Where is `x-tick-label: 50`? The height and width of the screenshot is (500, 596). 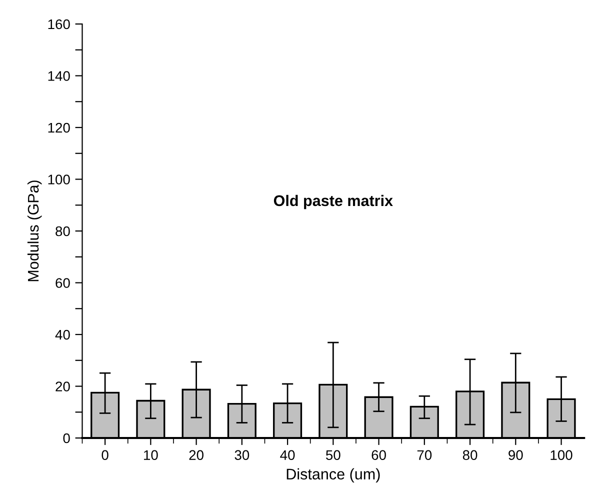
x-tick-label: 50 is located at coordinates (333, 455).